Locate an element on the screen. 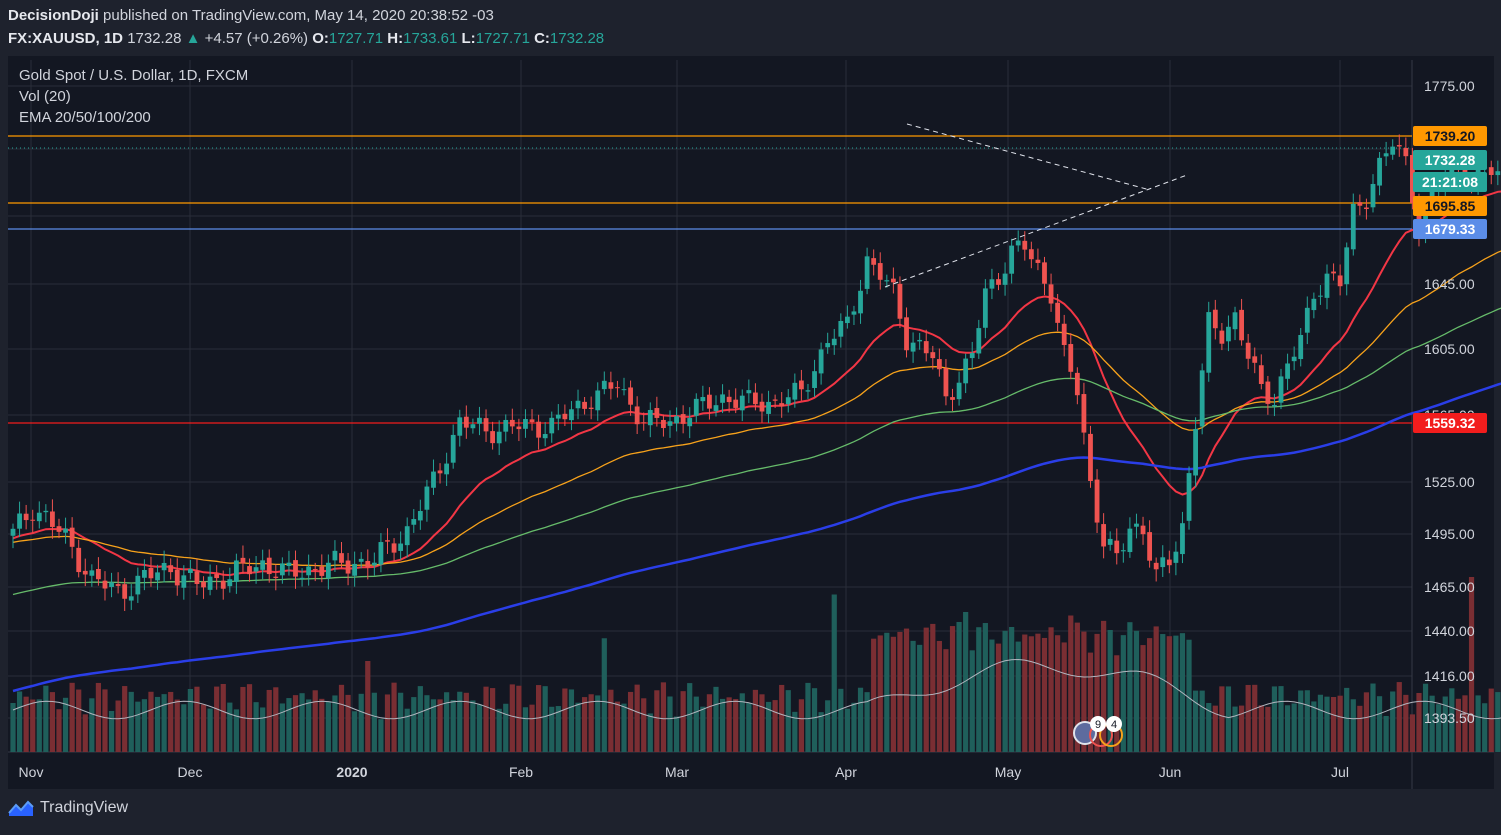 This screenshot has width=1501, height=835. up-arrow-icon: ▲ is located at coordinates (193, 38).